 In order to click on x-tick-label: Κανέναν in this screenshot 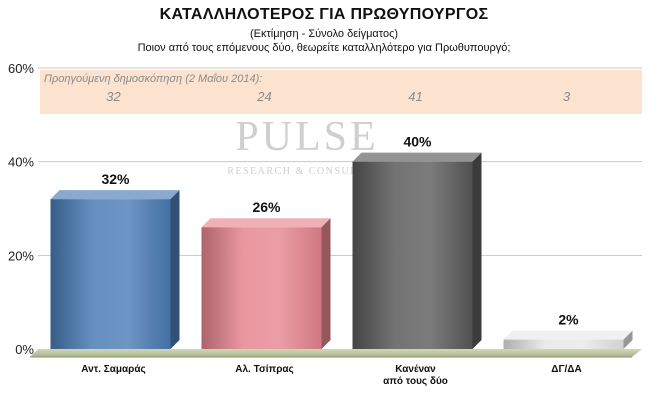, I will do `click(415, 369)`.